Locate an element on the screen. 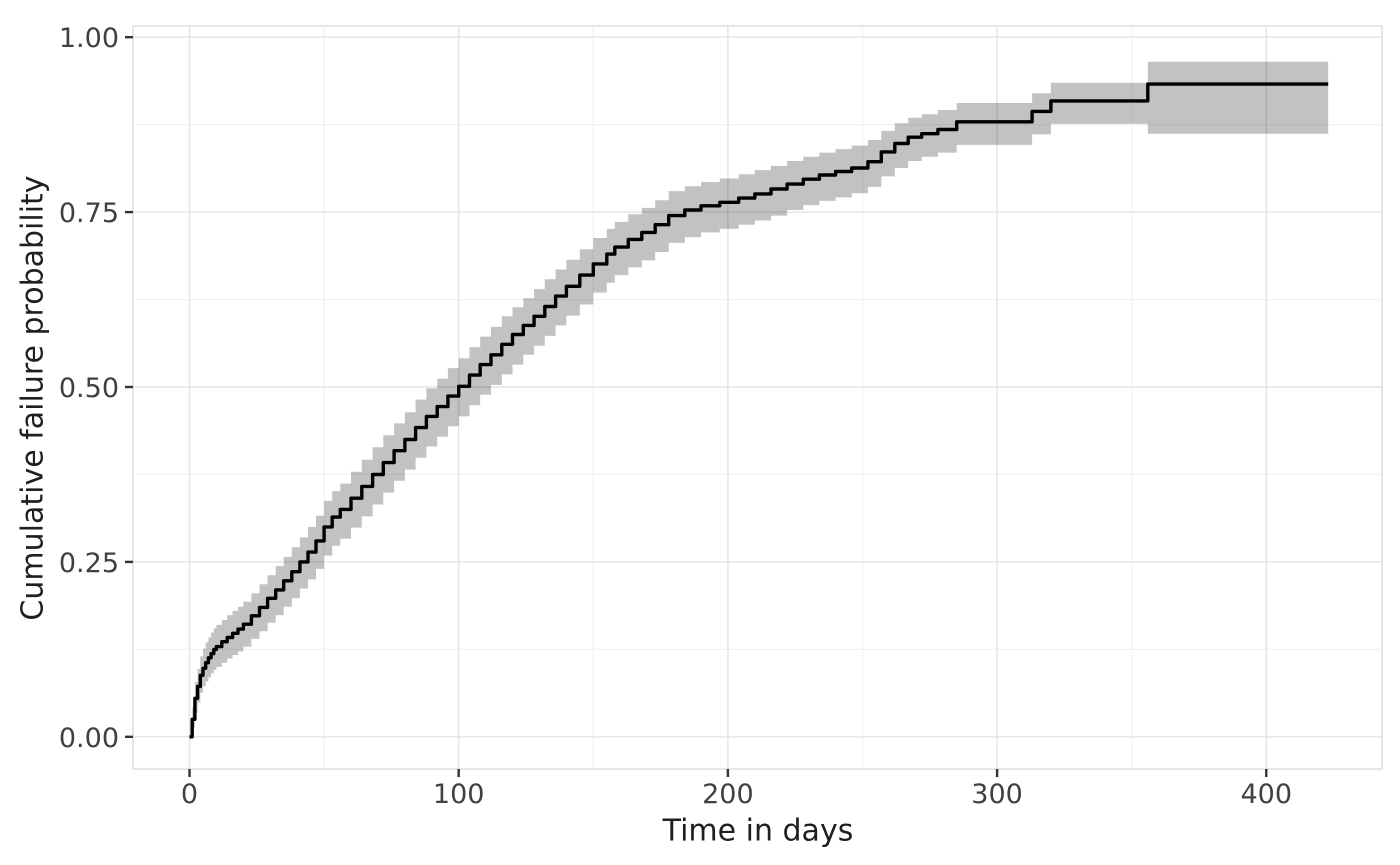 This screenshot has width=1400, height=865. y-axis-title: Cumulative failure probability is located at coordinates (33, 398).